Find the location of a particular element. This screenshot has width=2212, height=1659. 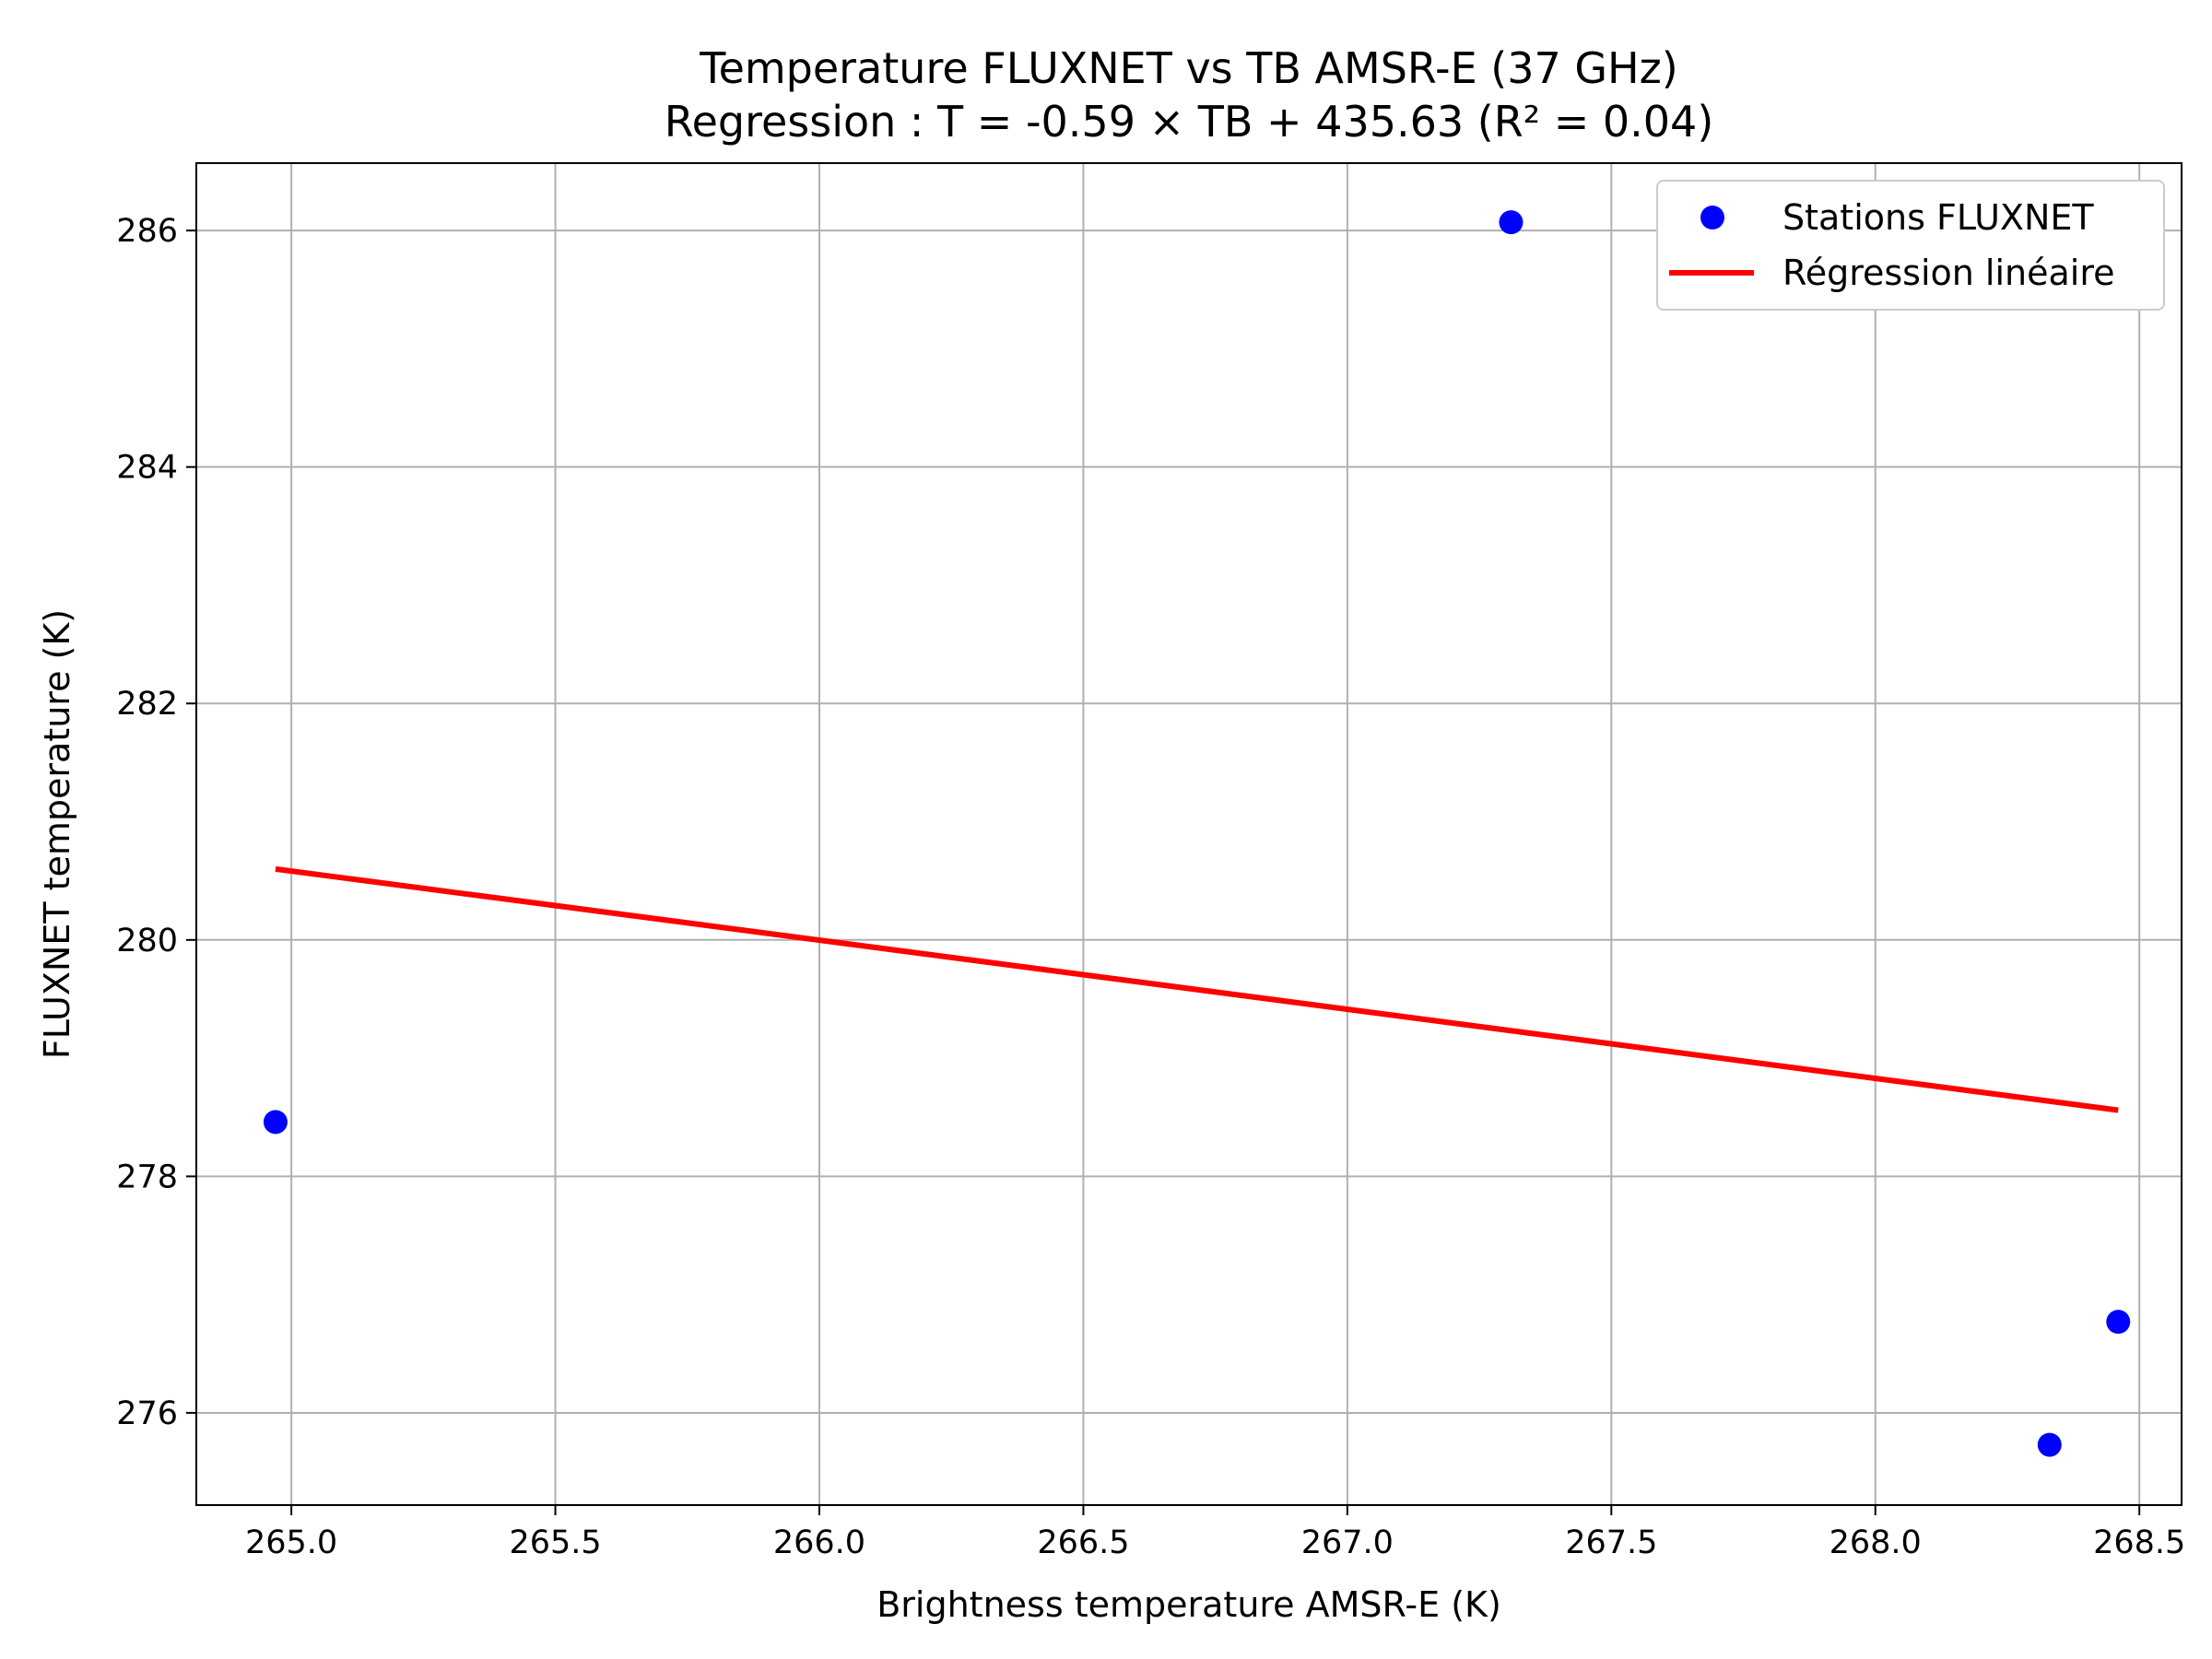

x-tick-label: 265.5 is located at coordinates (555, 1542).